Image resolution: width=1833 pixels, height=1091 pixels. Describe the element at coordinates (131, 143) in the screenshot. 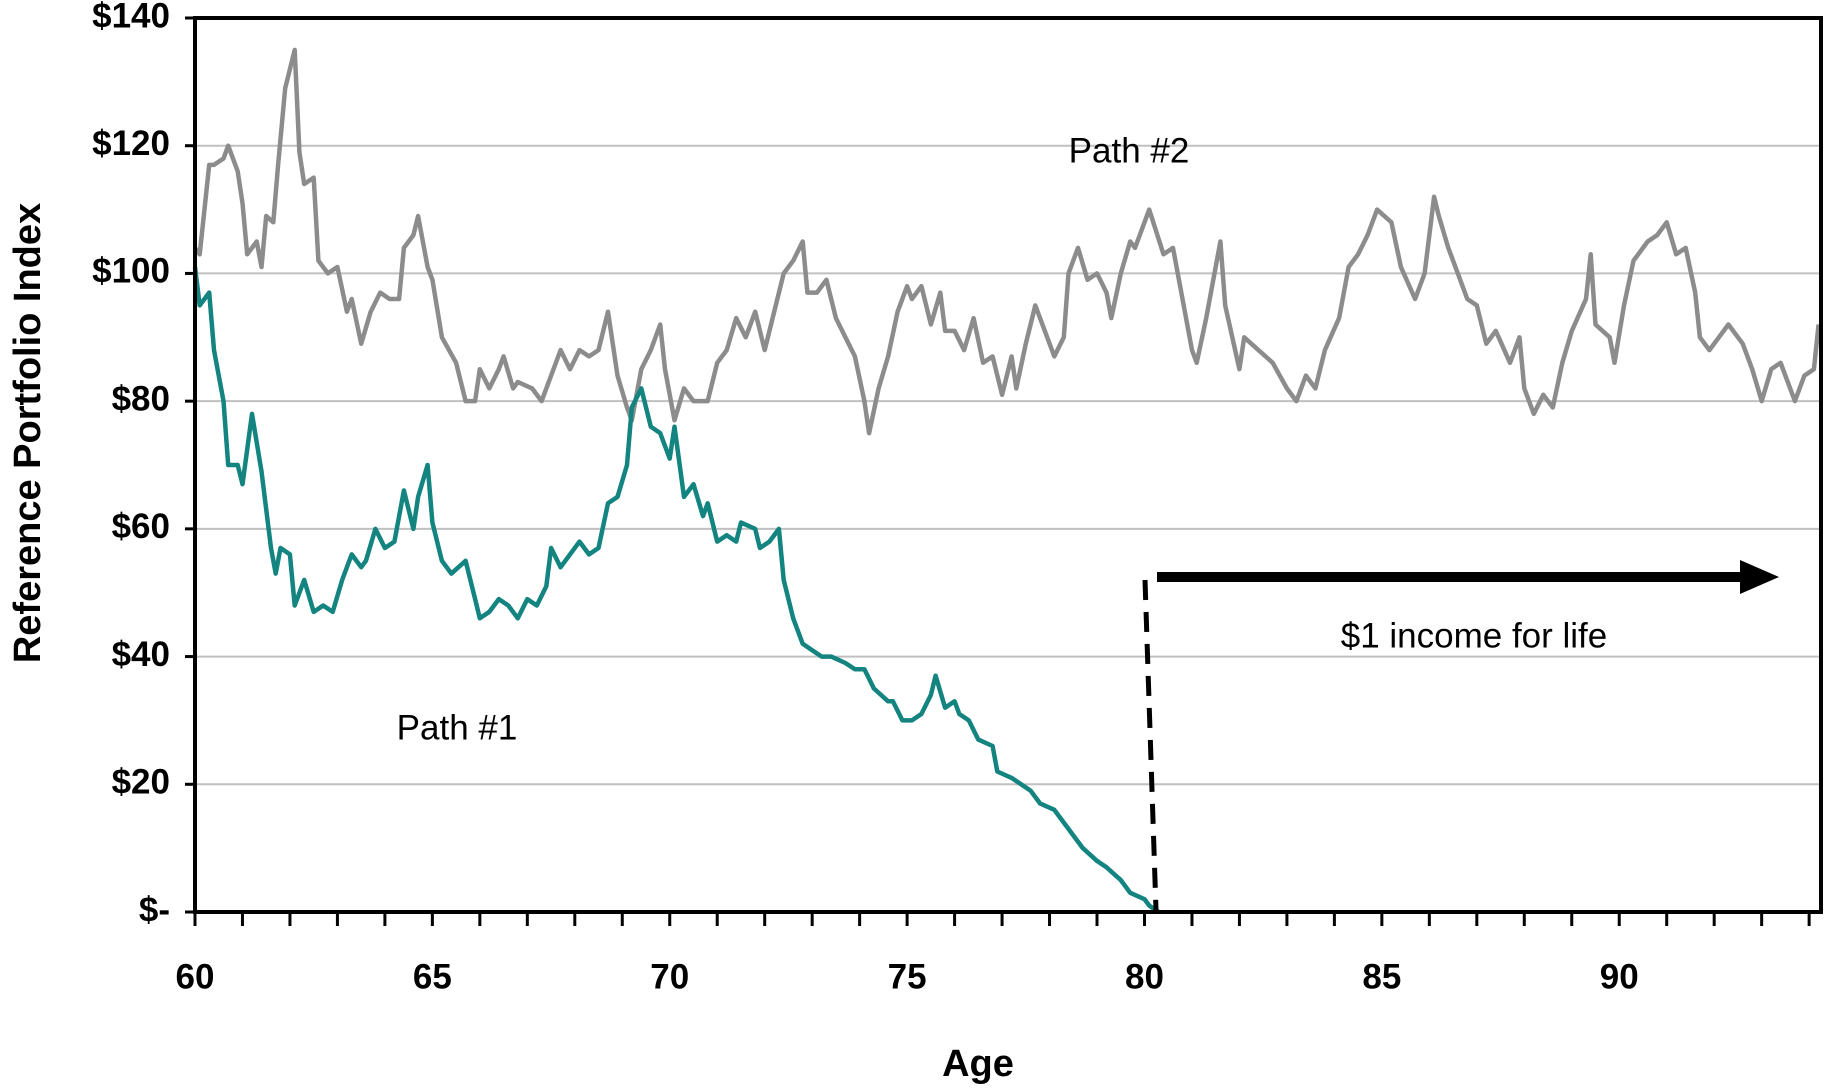

I see `y-tick-label: $120` at that location.